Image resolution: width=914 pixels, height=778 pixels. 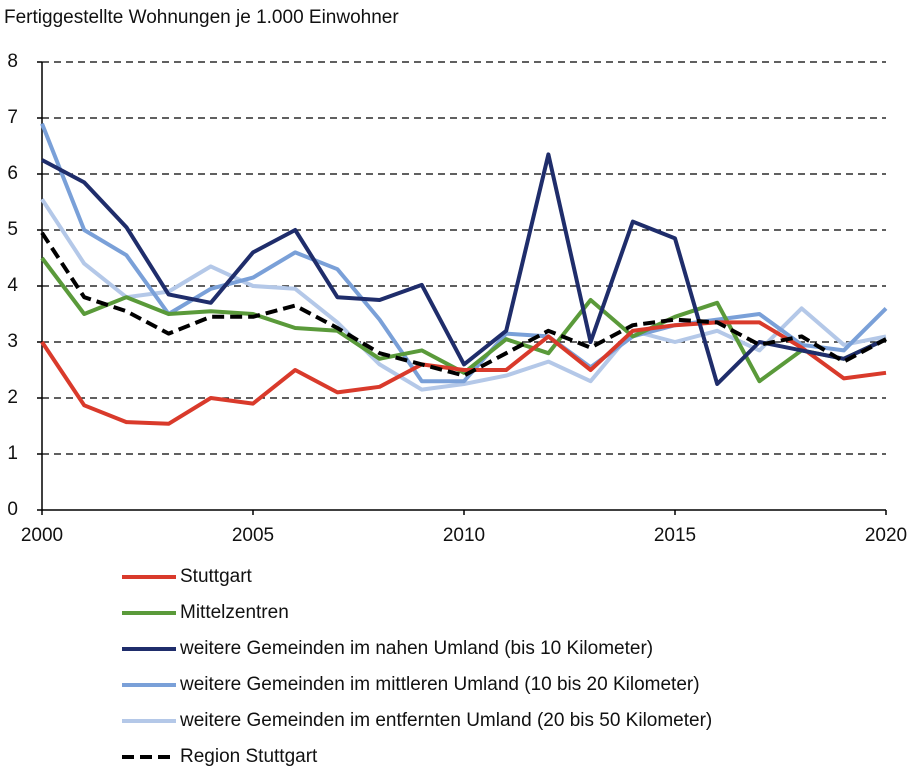 What do you see at coordinates (12, 285) in the screenshot?
I see `y-tick-label: 4` at bounding box center [12, 285].